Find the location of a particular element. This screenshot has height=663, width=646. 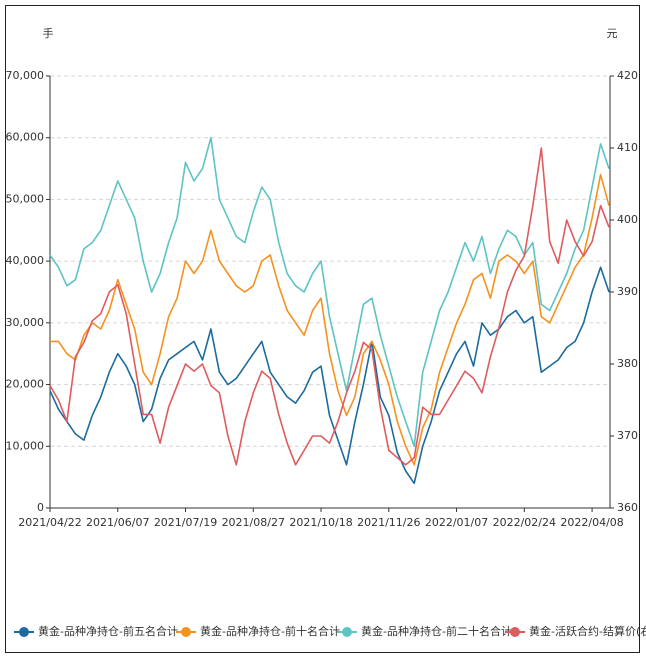

y-tick-label: 50,000 is located at coordinates (25, 198).